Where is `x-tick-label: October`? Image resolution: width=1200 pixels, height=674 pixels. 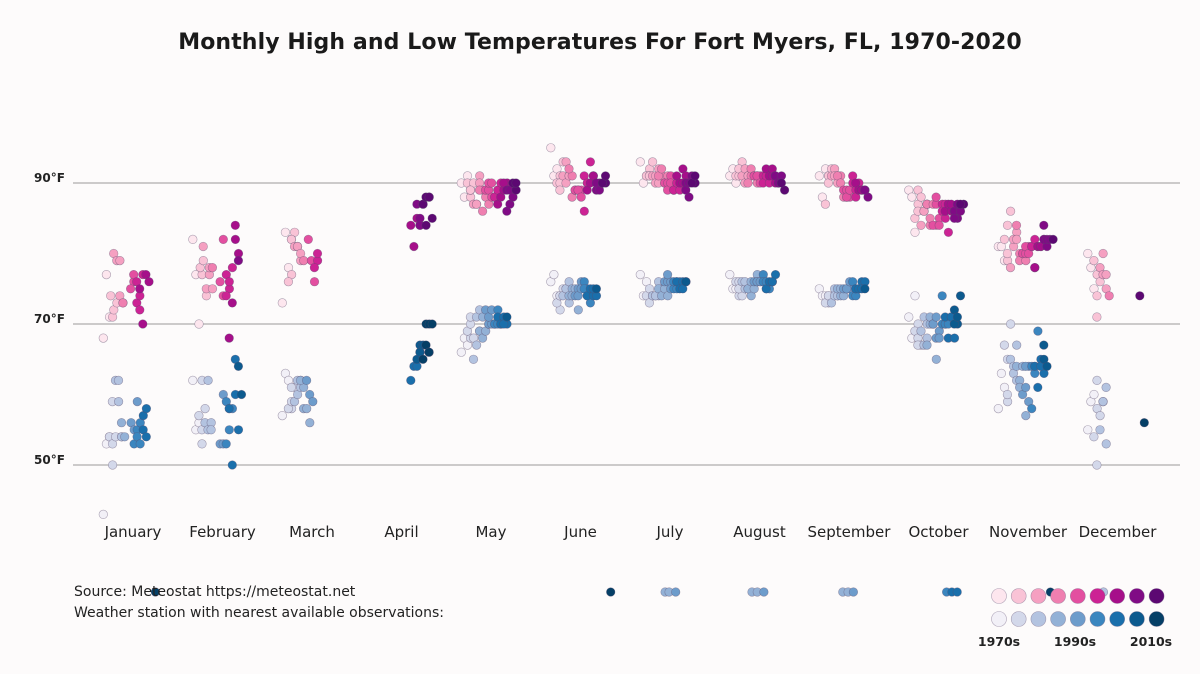
x-tick-label: October is located at coordinates (938, 532).